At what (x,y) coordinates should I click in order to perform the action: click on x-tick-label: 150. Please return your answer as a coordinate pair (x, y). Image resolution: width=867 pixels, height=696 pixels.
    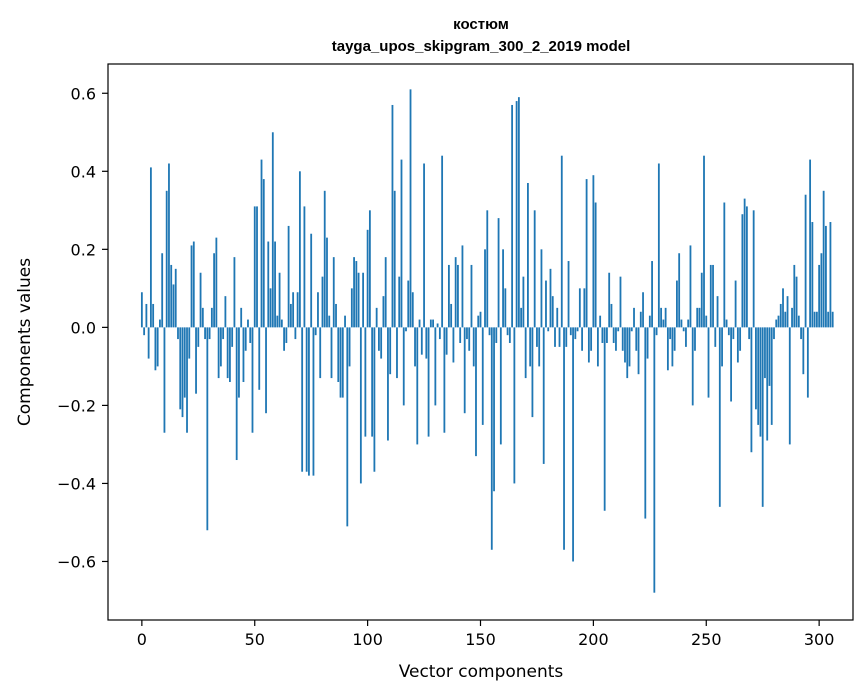
    Looking at the image, I should click on (480, 639).